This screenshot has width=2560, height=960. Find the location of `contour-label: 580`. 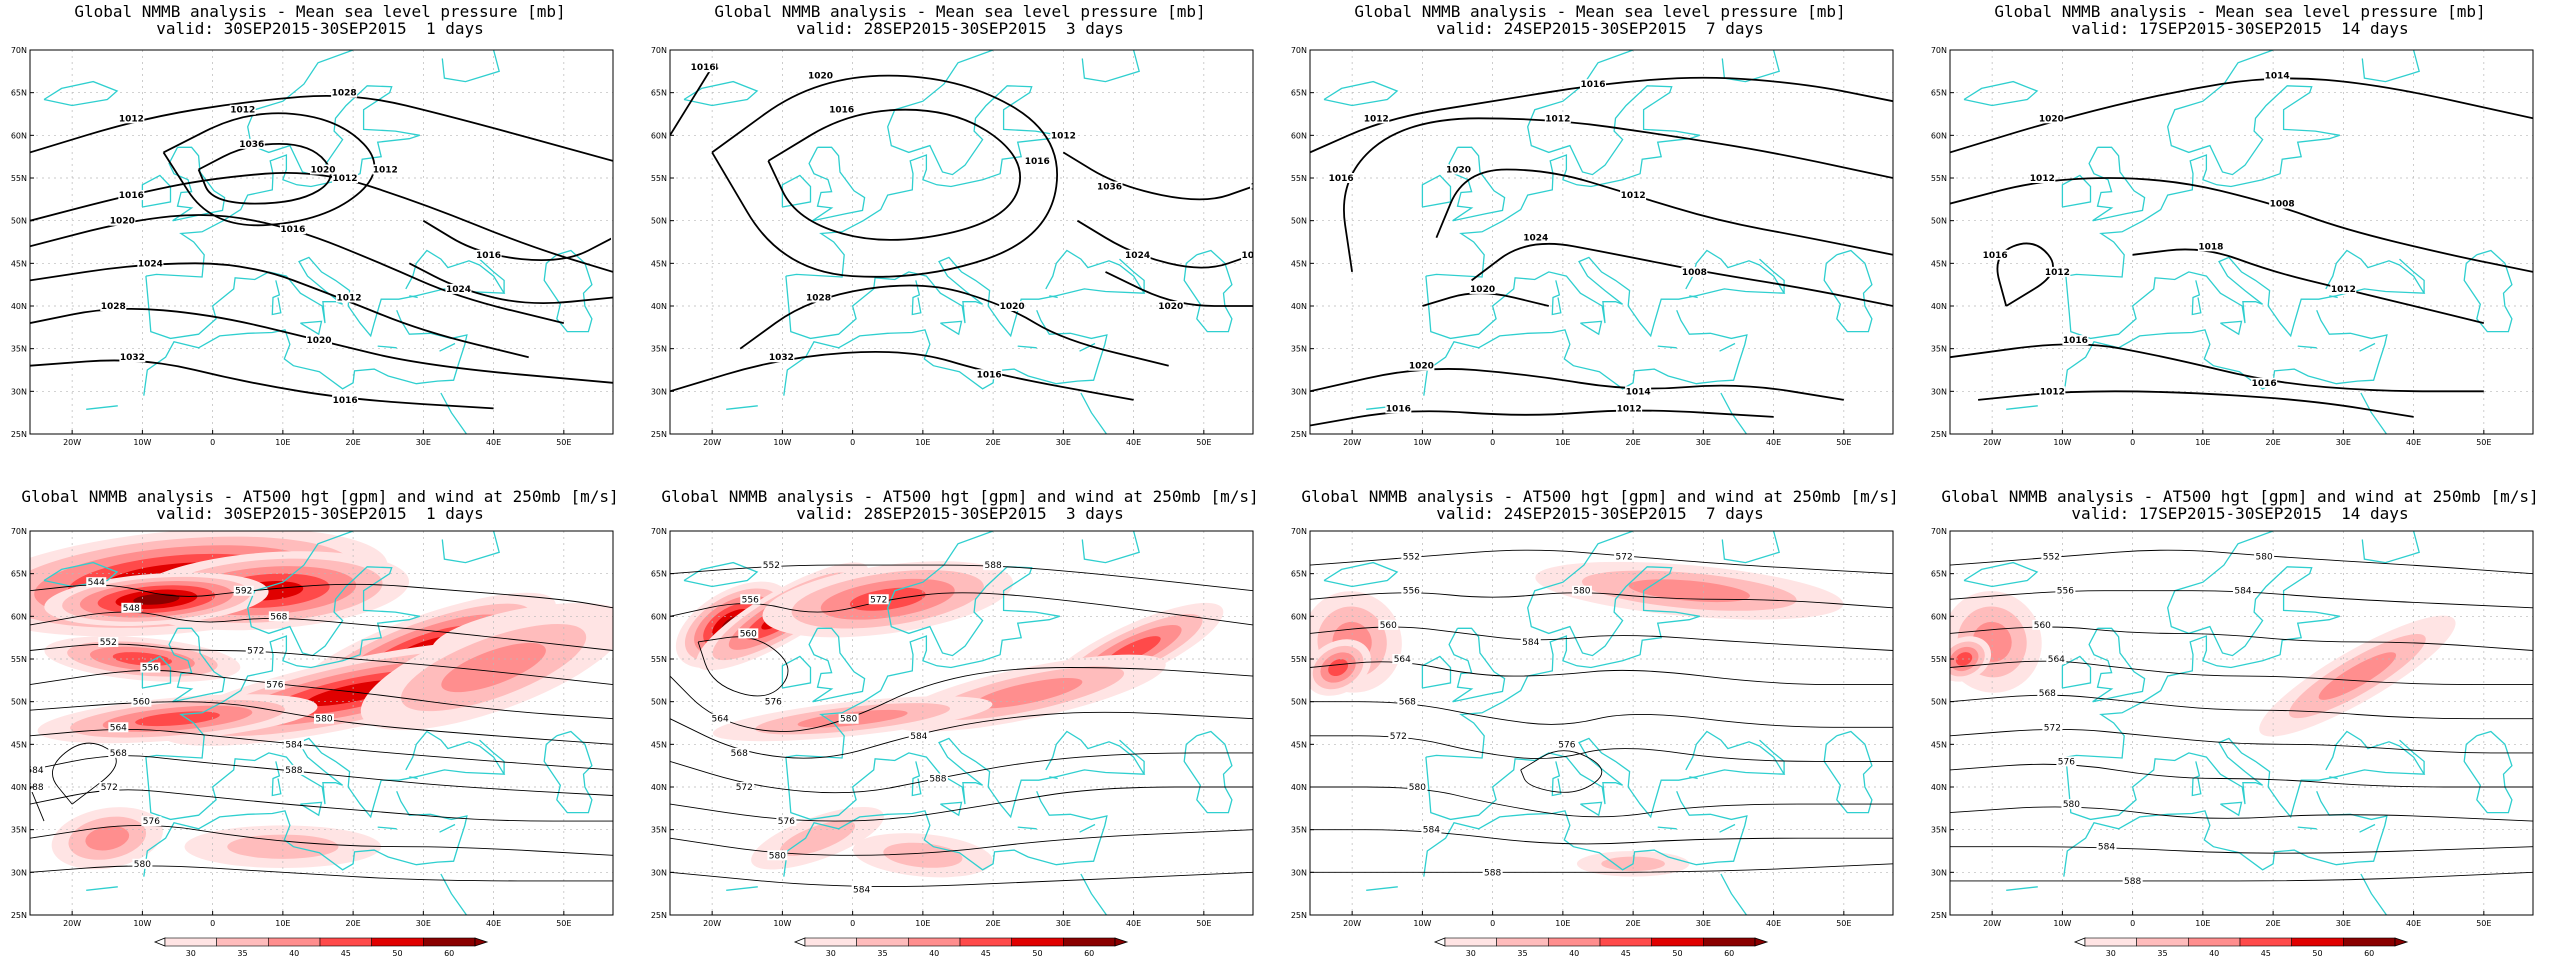

contour-label: 580 is located at coordinates (2264, 558).